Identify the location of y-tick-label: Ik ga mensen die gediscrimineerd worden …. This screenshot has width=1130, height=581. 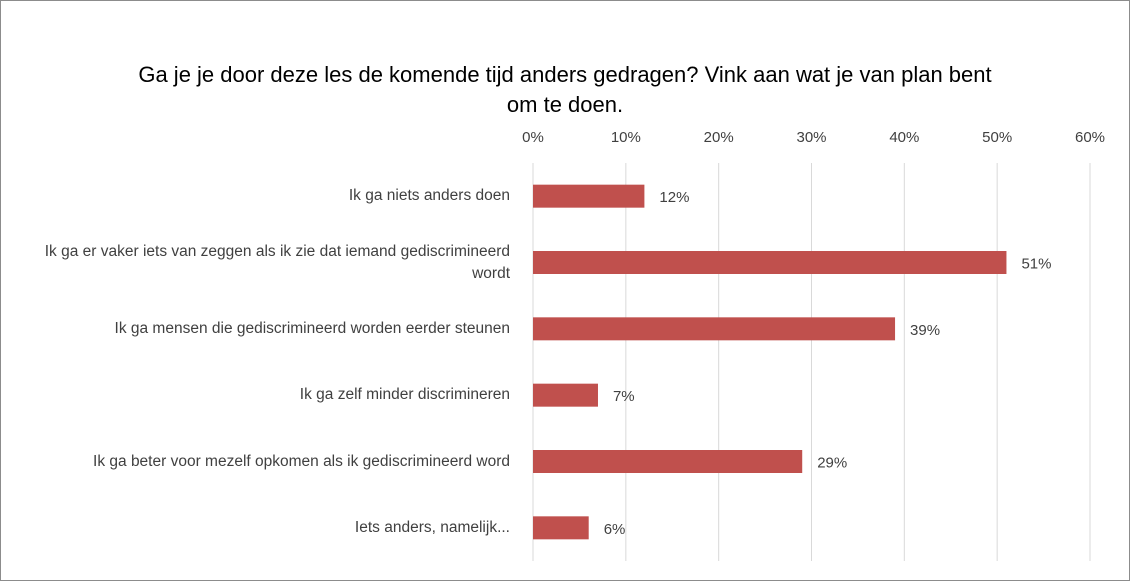
(312, 328).